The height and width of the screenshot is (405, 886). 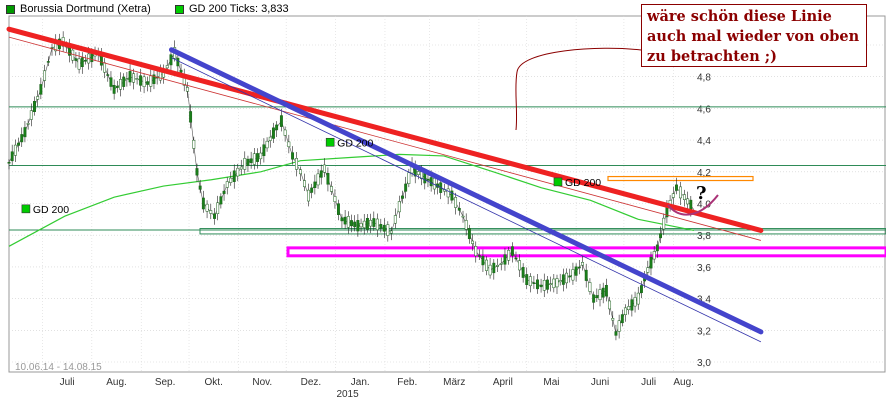 What do you see at coordinates (85, 9) in the screenshot?
I see `legend-price-label: Borussia Dortmund (Xetra)` at bounding box center [85, 9].